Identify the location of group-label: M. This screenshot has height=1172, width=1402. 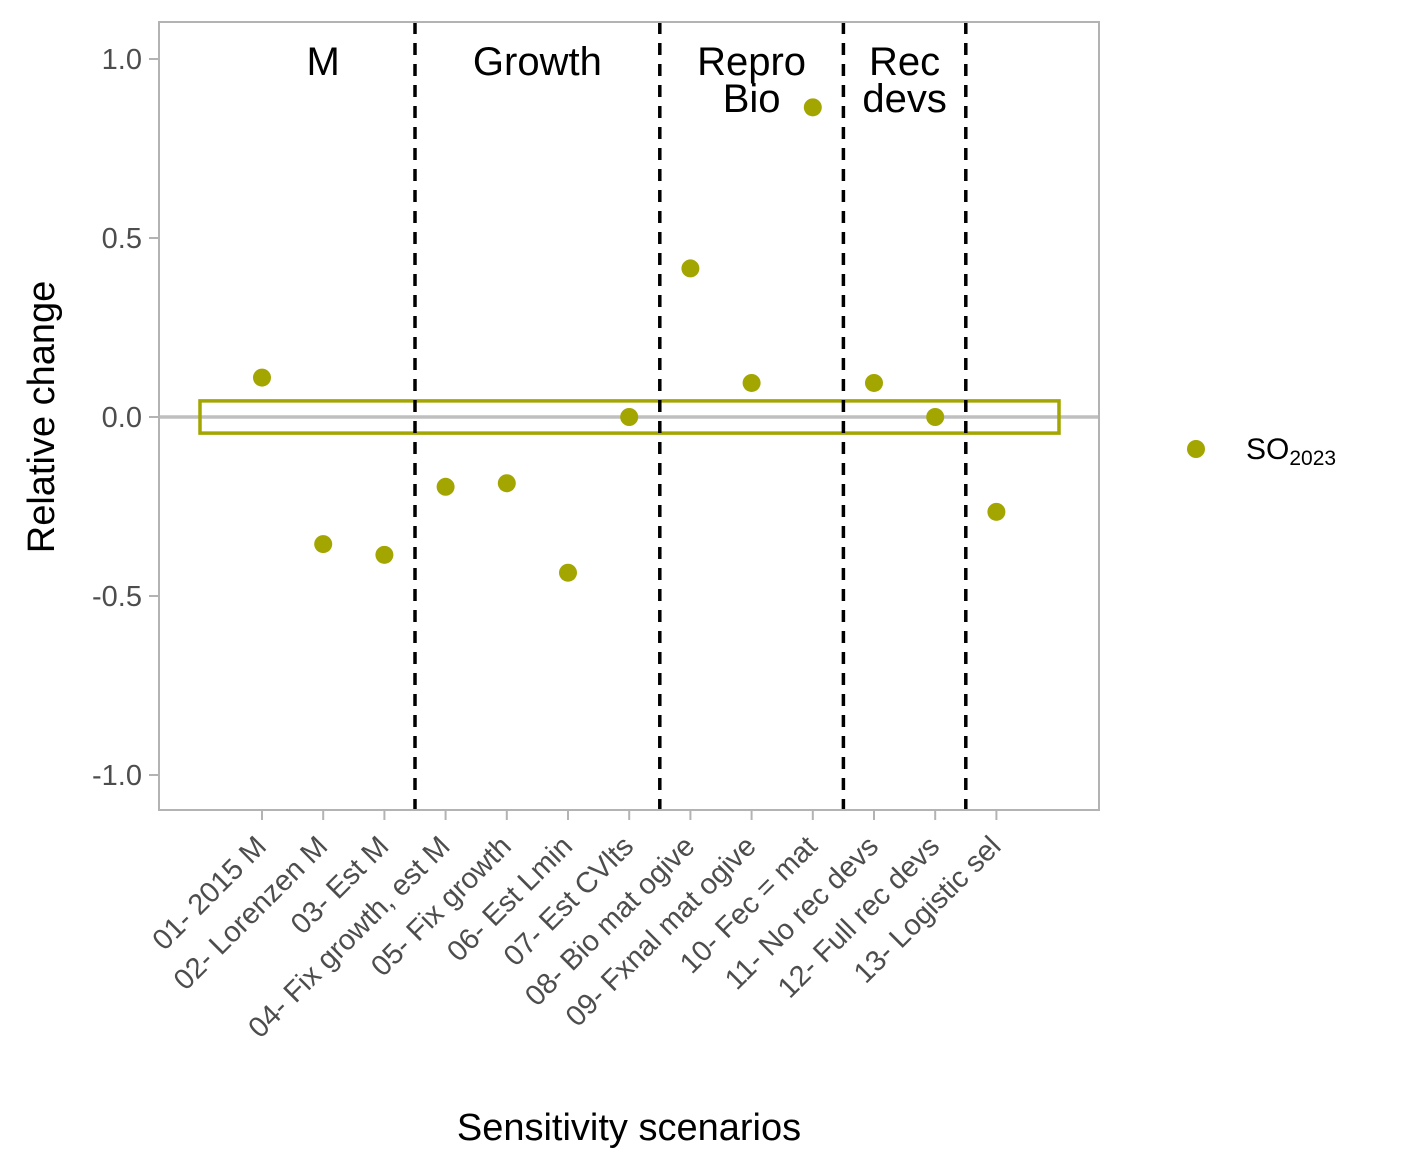
(323, 62).